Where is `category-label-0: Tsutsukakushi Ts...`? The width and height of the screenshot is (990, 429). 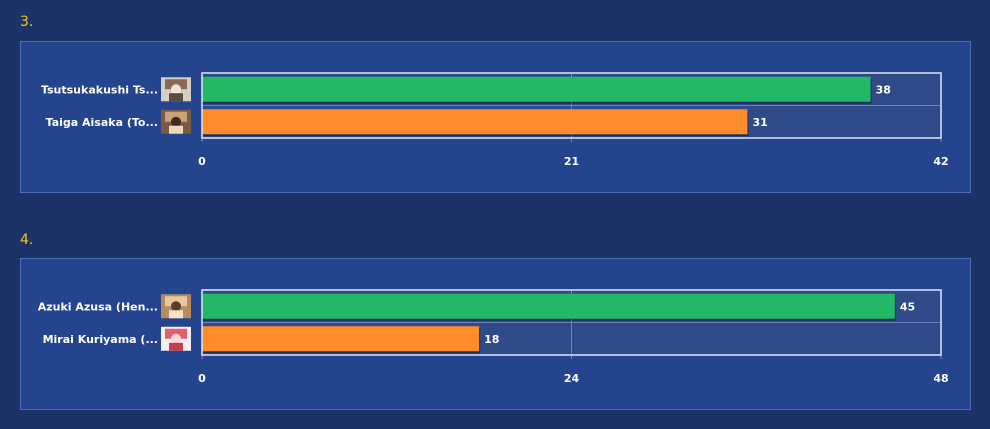
category-label-0: Tsutsukakushi Ts... is located at coordinates (99, 89).